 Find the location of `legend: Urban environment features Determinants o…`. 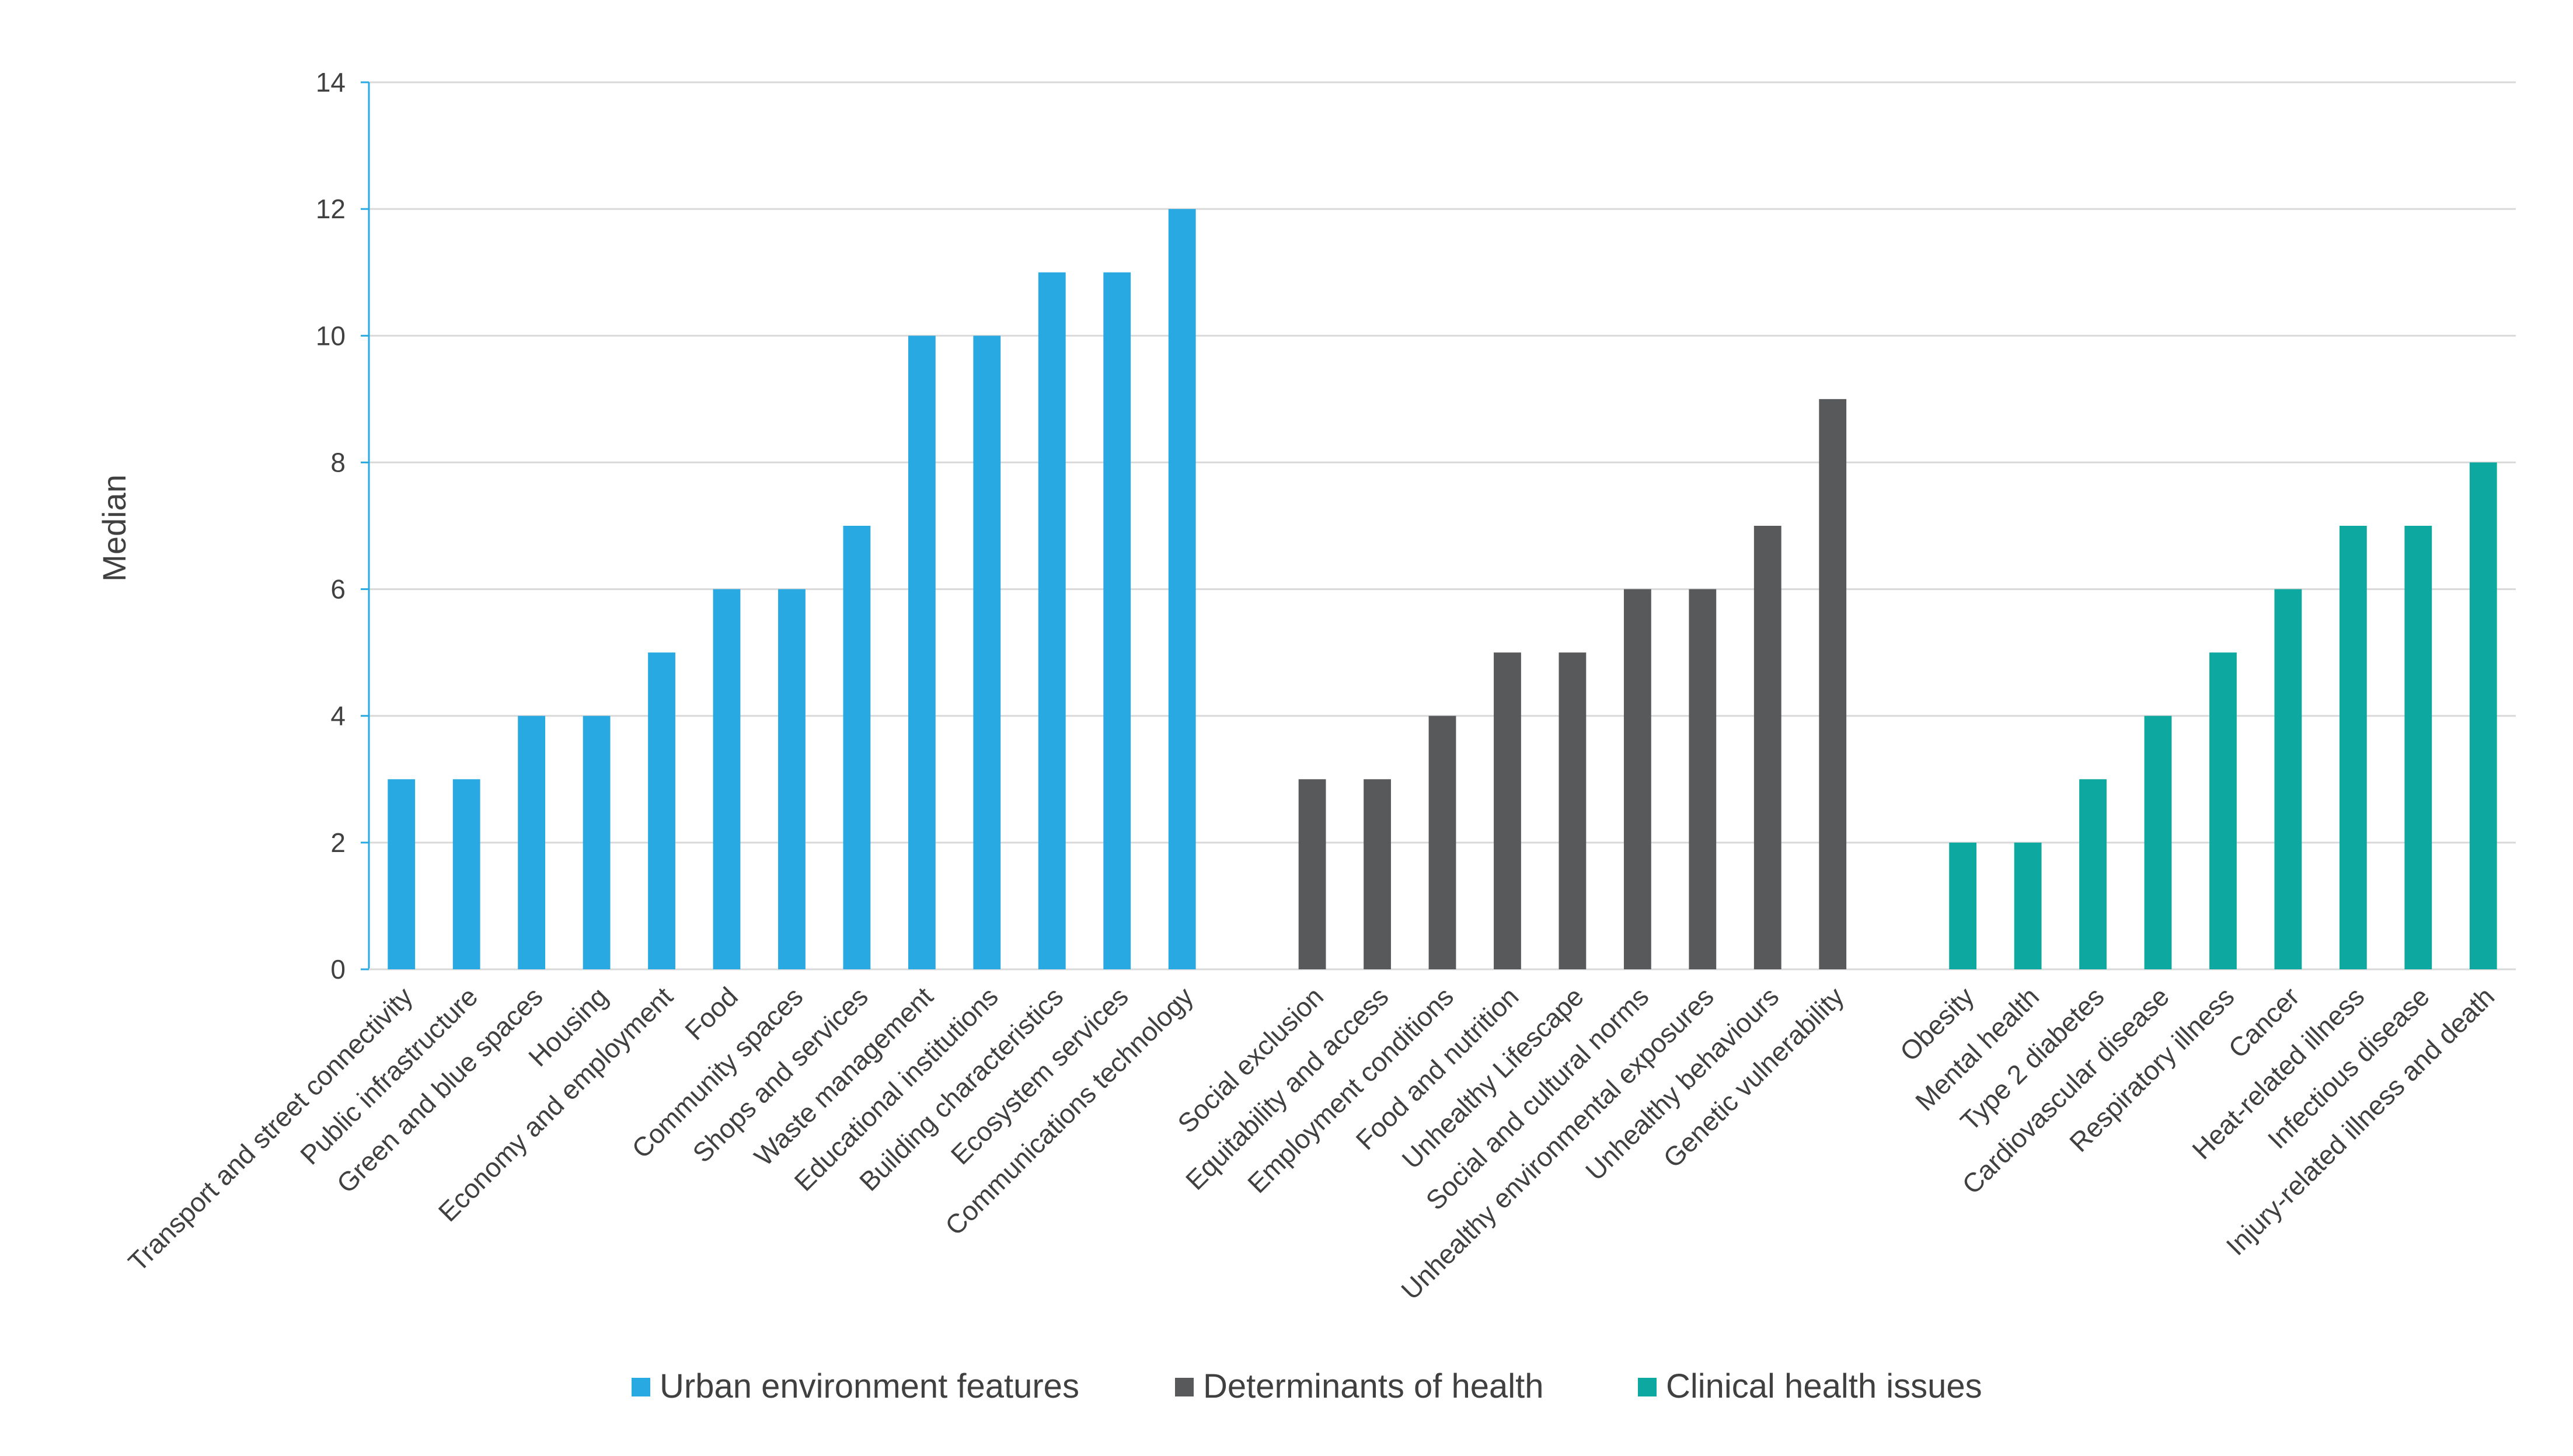

legend: Urban environment features Determinants o… is located at coordinates (1307, 1386).